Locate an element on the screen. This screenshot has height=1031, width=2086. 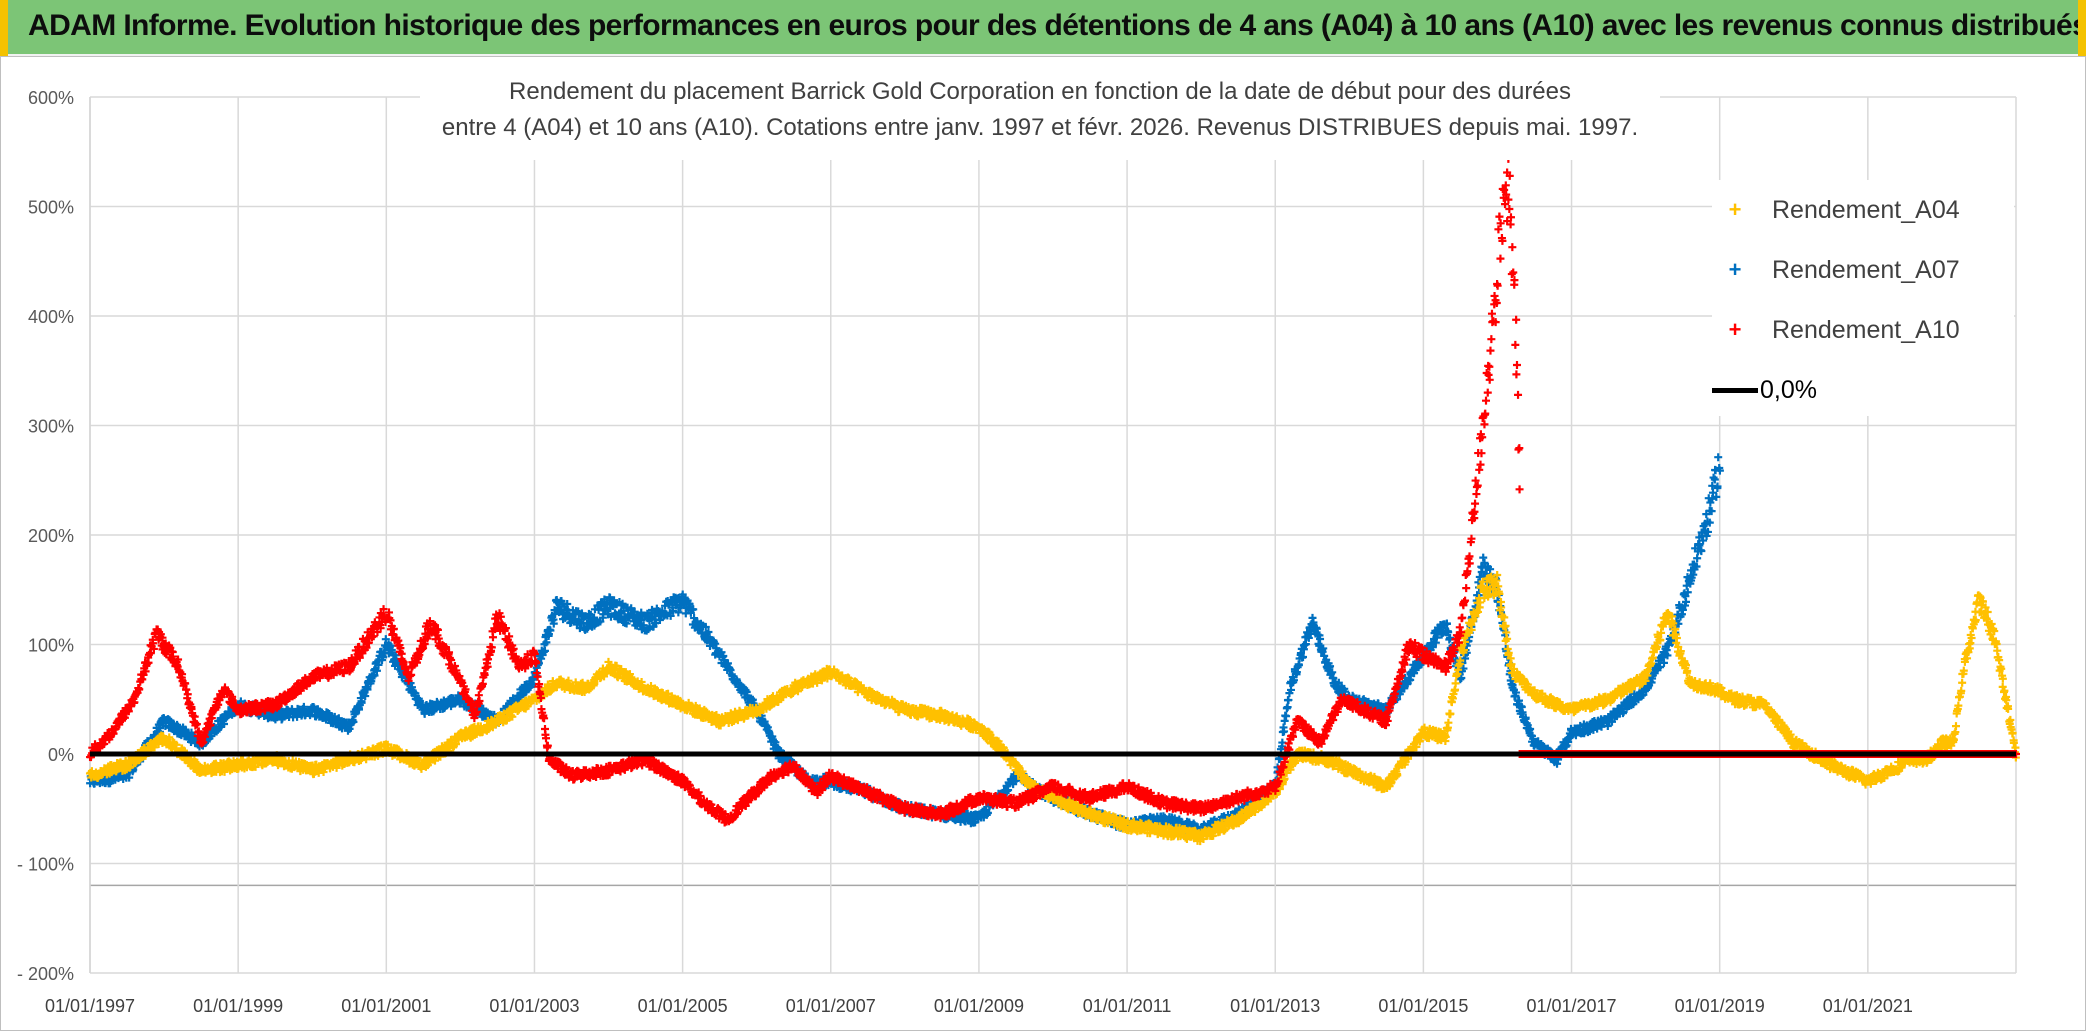
header-accent-left is located at coordinates (4, 28).